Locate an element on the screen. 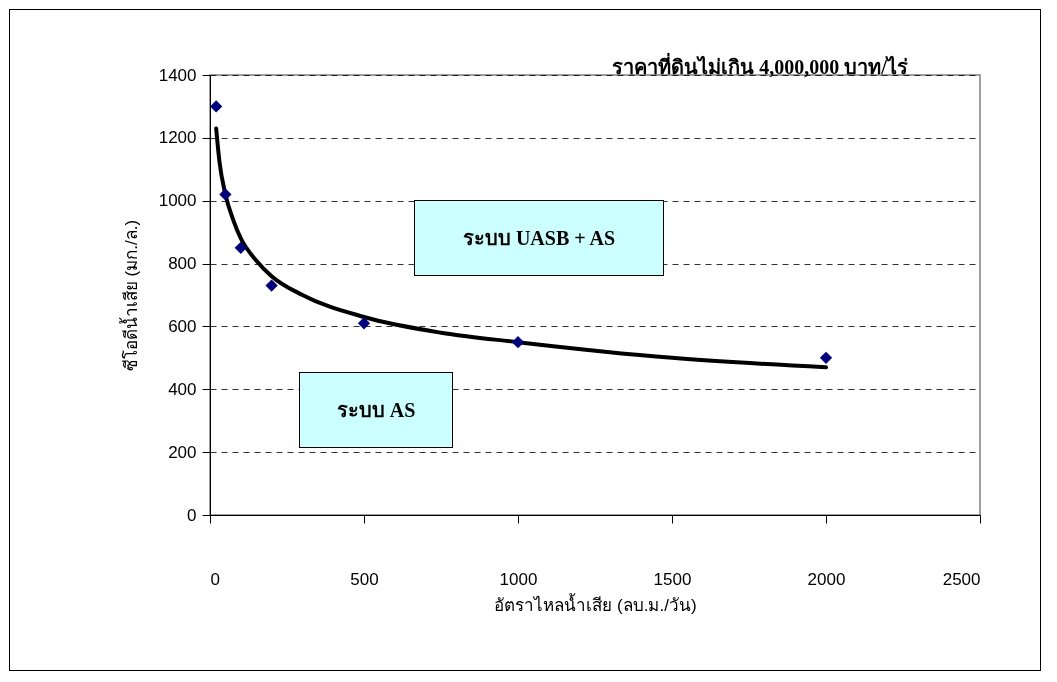  text-box: ระบบ AS is located at coordinates (376, 410).